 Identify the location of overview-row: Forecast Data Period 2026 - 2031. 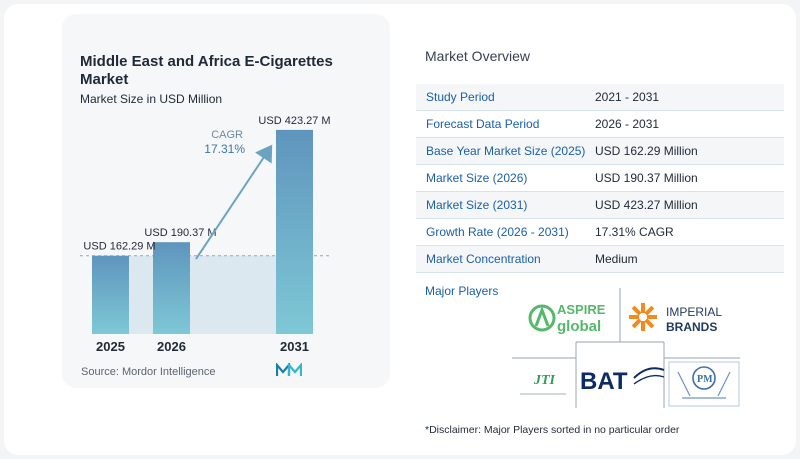
(600, 124).